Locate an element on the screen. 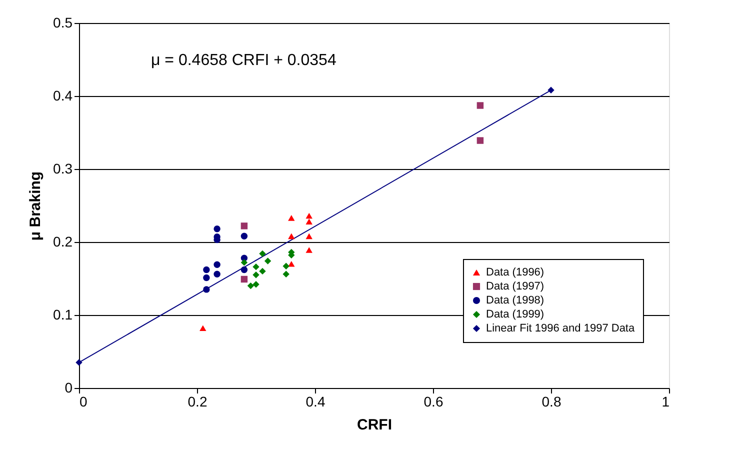 The image size is (747, 460). legend-label: Data (1998) is located at coordinates (515, 300).